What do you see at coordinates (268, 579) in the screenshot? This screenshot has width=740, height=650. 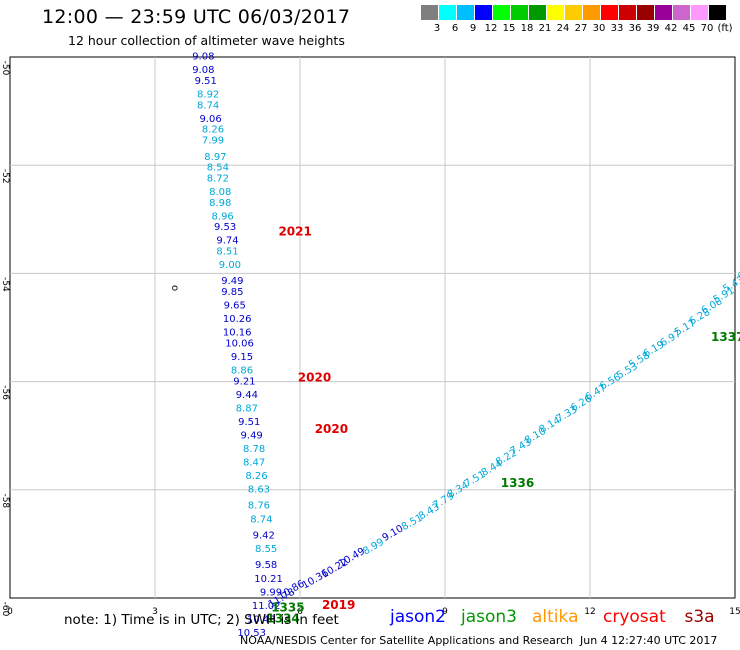 I see `wave-height-value: 10.21` at bounding box center [268, 579].